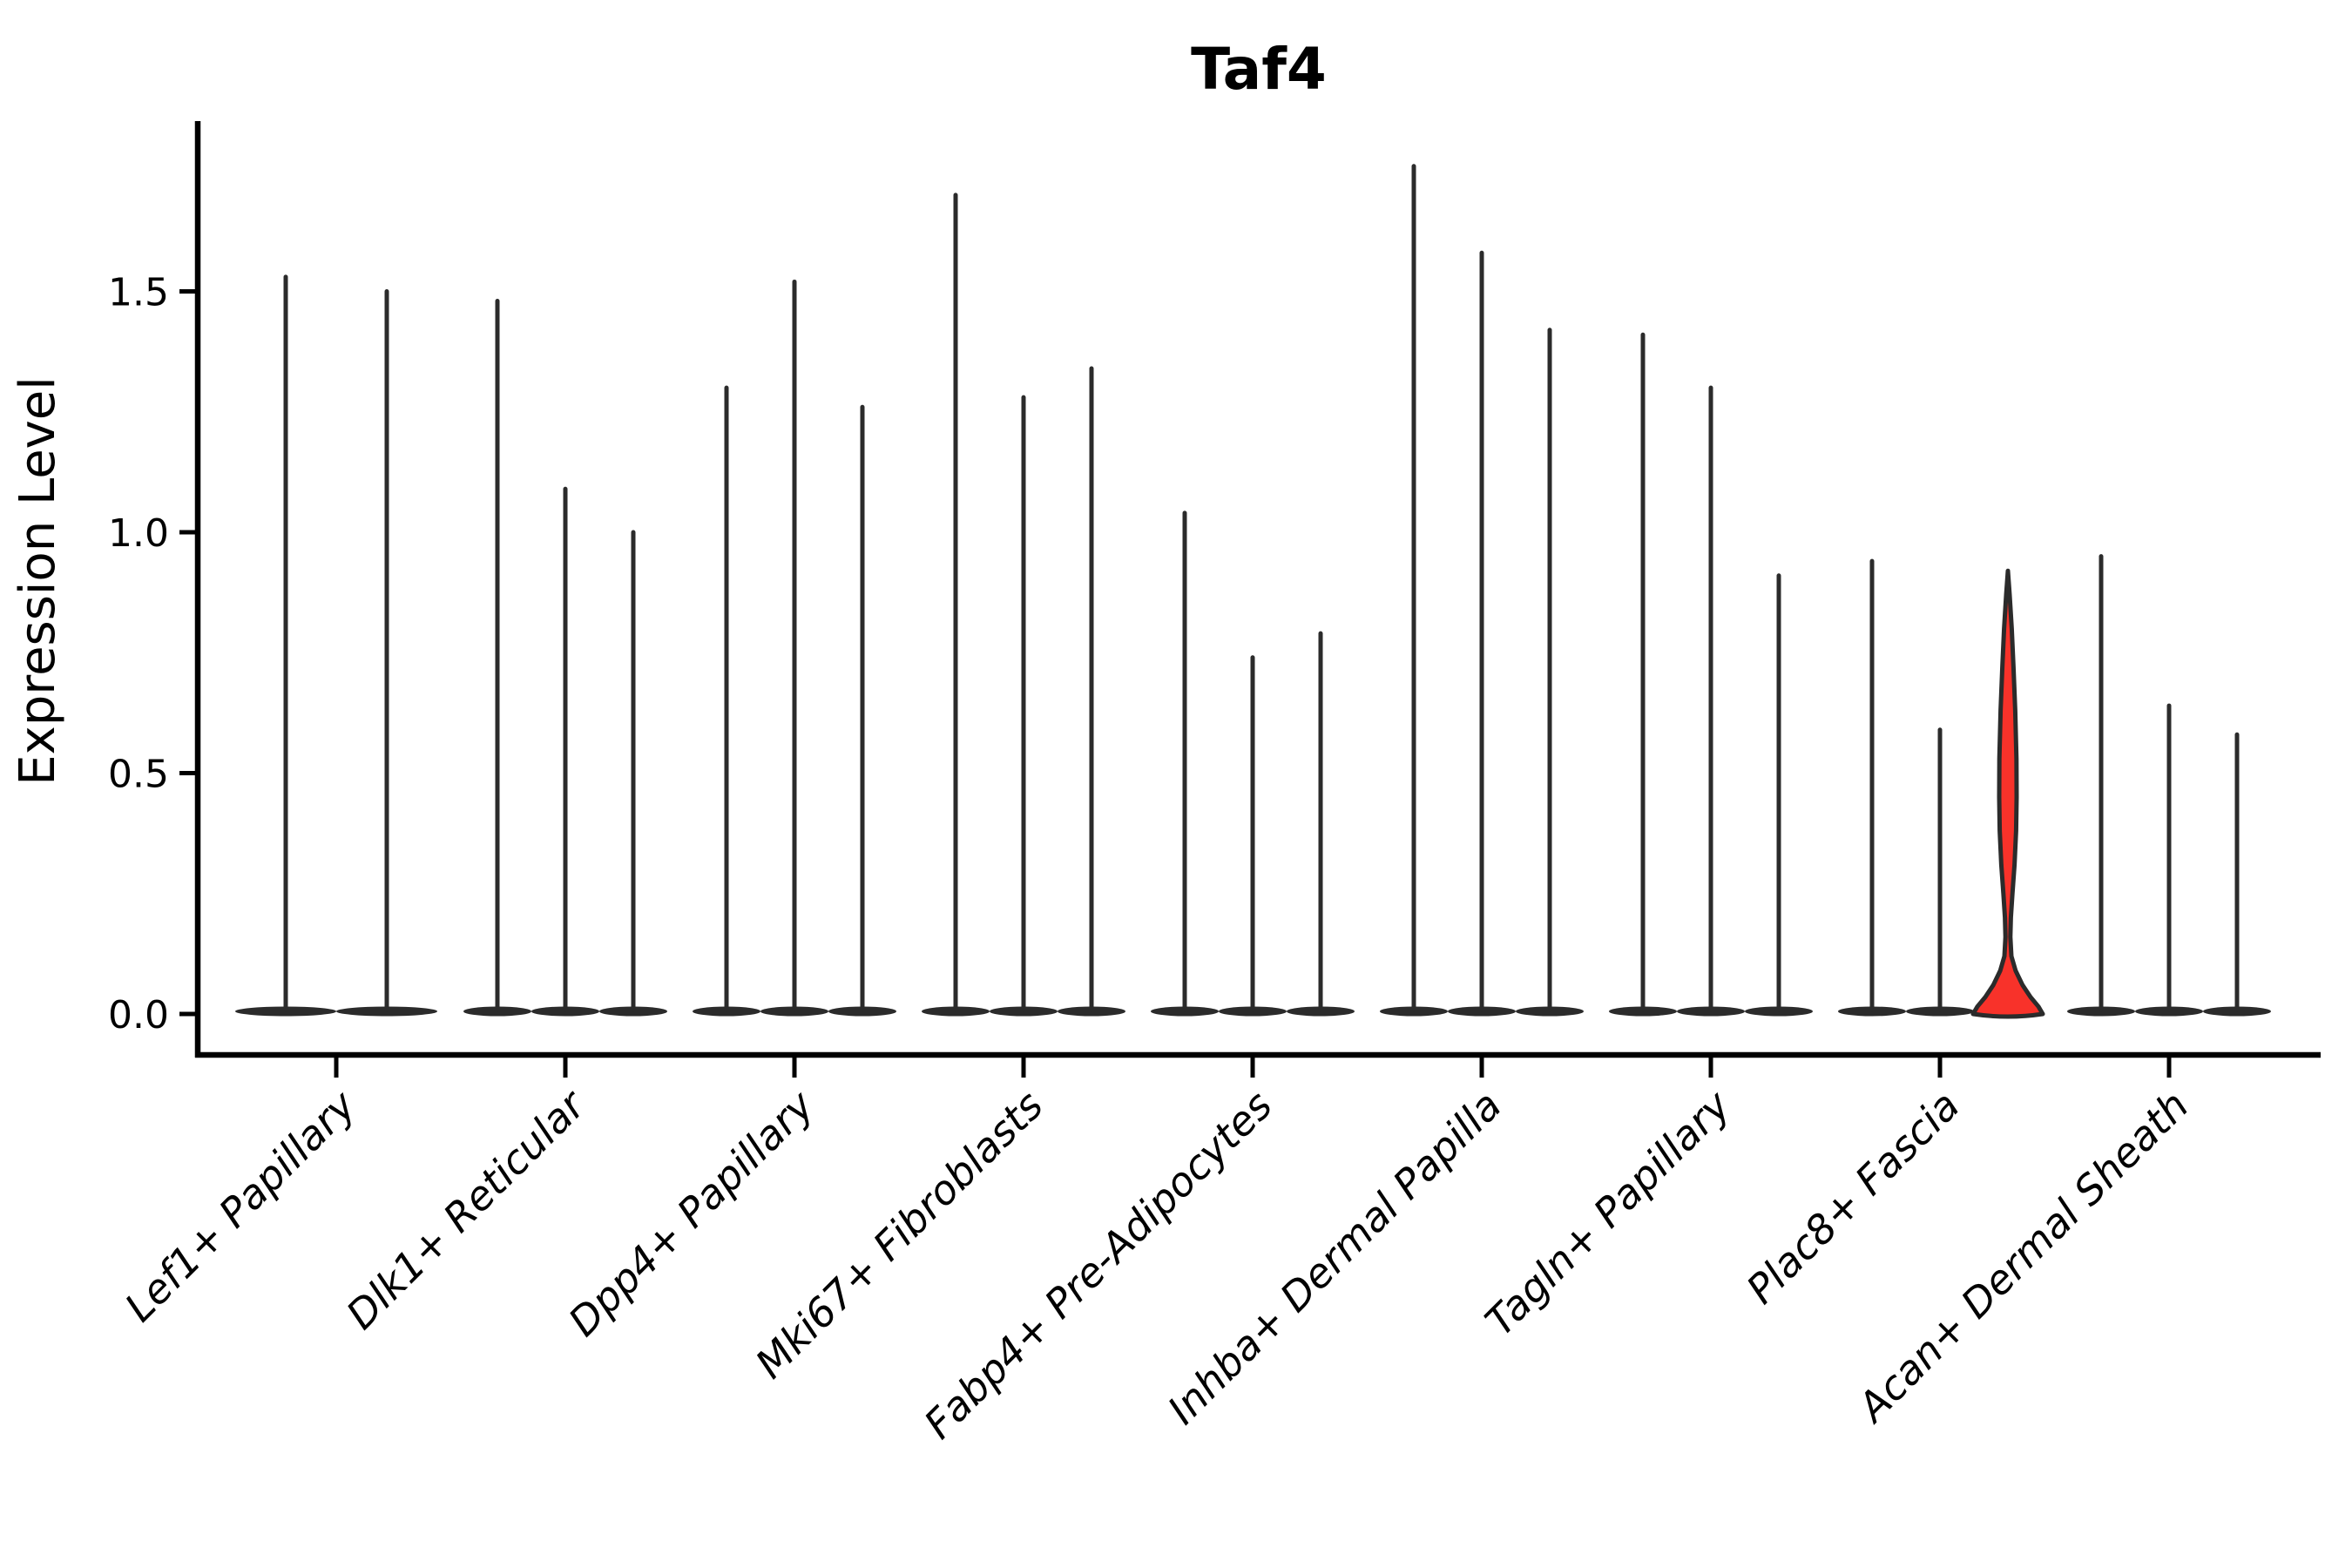 The width and height of the screenshot is (2352, 1568). Describe the element at coordinates (1259, 69) in the screenshot. I see `plot-title: Taf4` at that location.